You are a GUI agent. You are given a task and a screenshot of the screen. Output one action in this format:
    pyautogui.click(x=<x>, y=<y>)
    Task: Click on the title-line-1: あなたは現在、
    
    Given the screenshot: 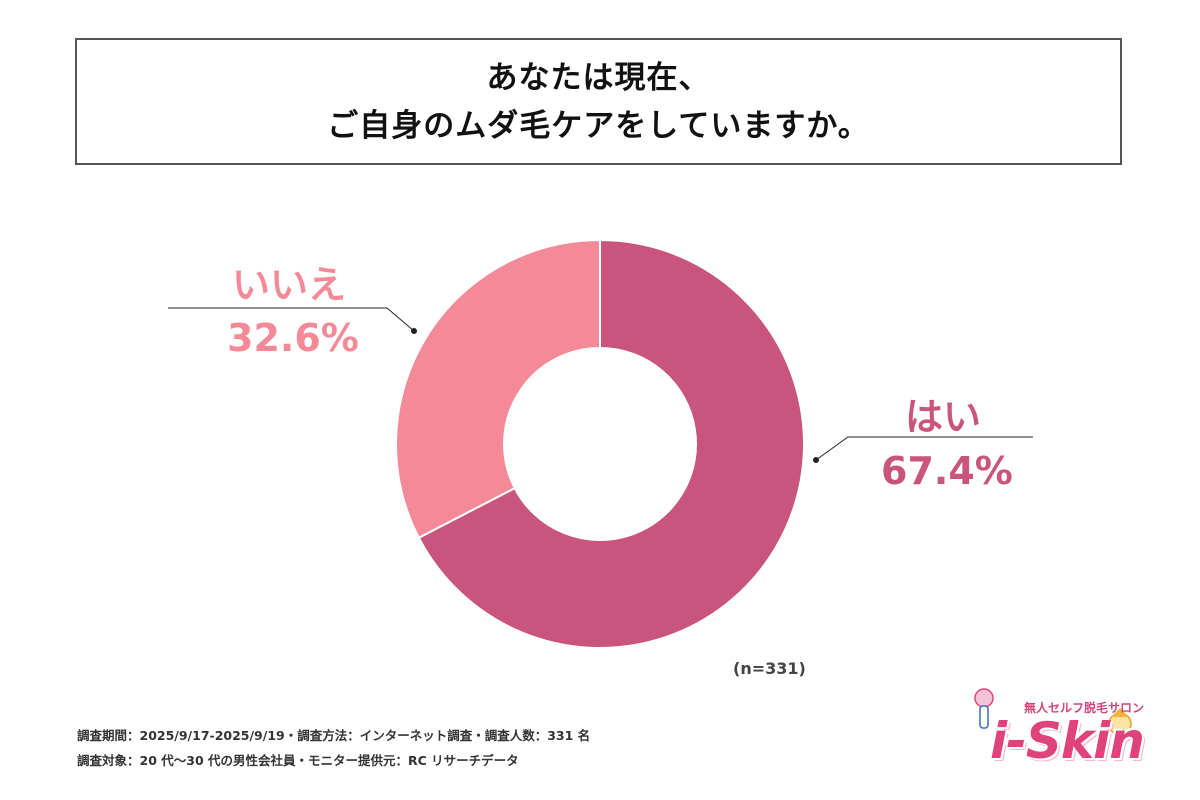 What is the action you would take?
    pyautogui.click(x=598, y=77)
    